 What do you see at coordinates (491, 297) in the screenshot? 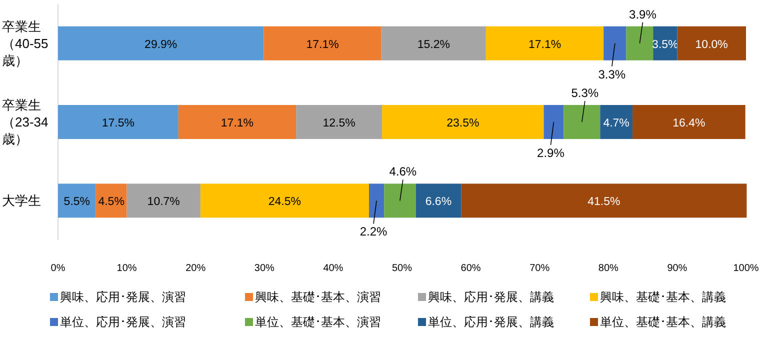
I see `legend-label: 興味、応用･発展、講義` at bounding box center [491, 297].